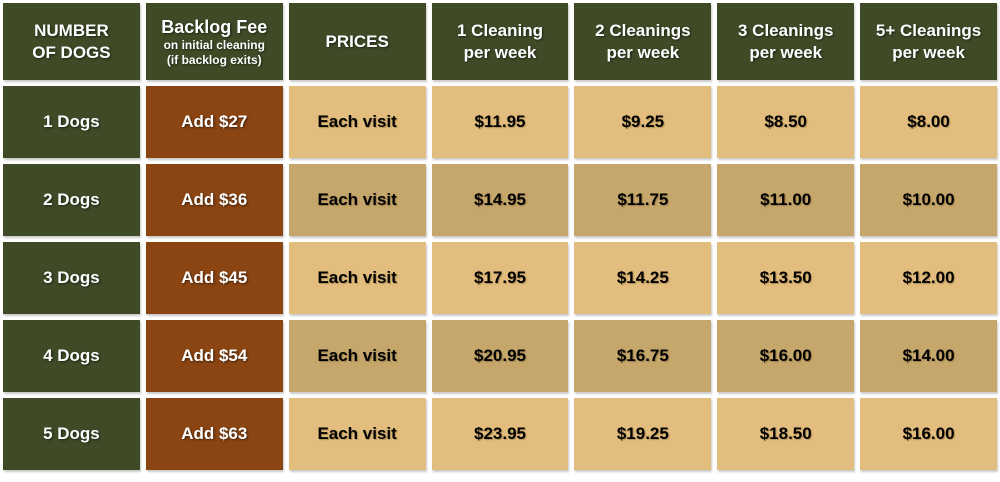 The image size is (1000, 482). I want to click on header-line: 2 Cleanings, so click(643, 31).